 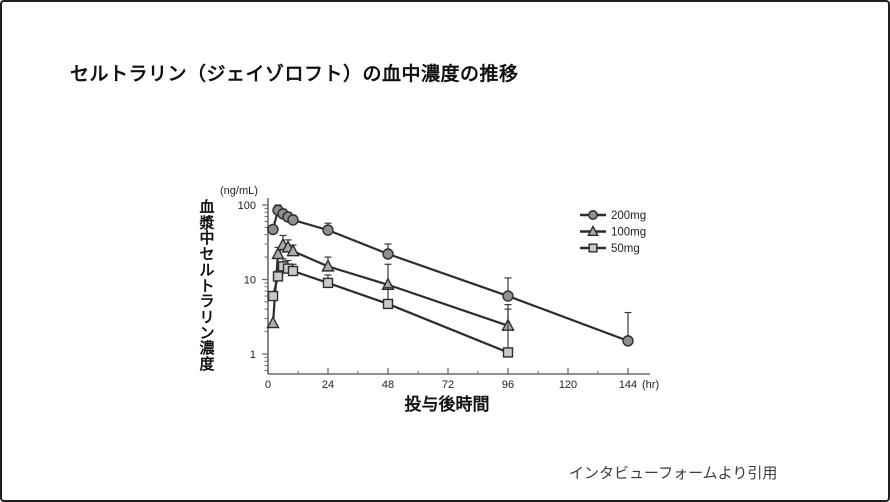 What do you see at coordinates (239, 191) in the screenshot?
I see `svg-text: (ng/mL)` at bounding box center [239, 191].